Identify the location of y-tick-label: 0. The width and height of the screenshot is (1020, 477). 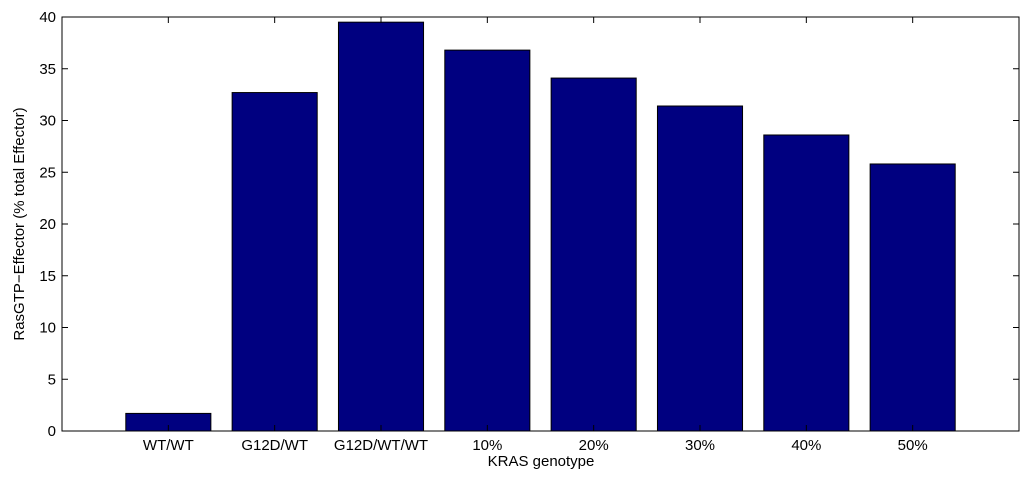
(52, 431).